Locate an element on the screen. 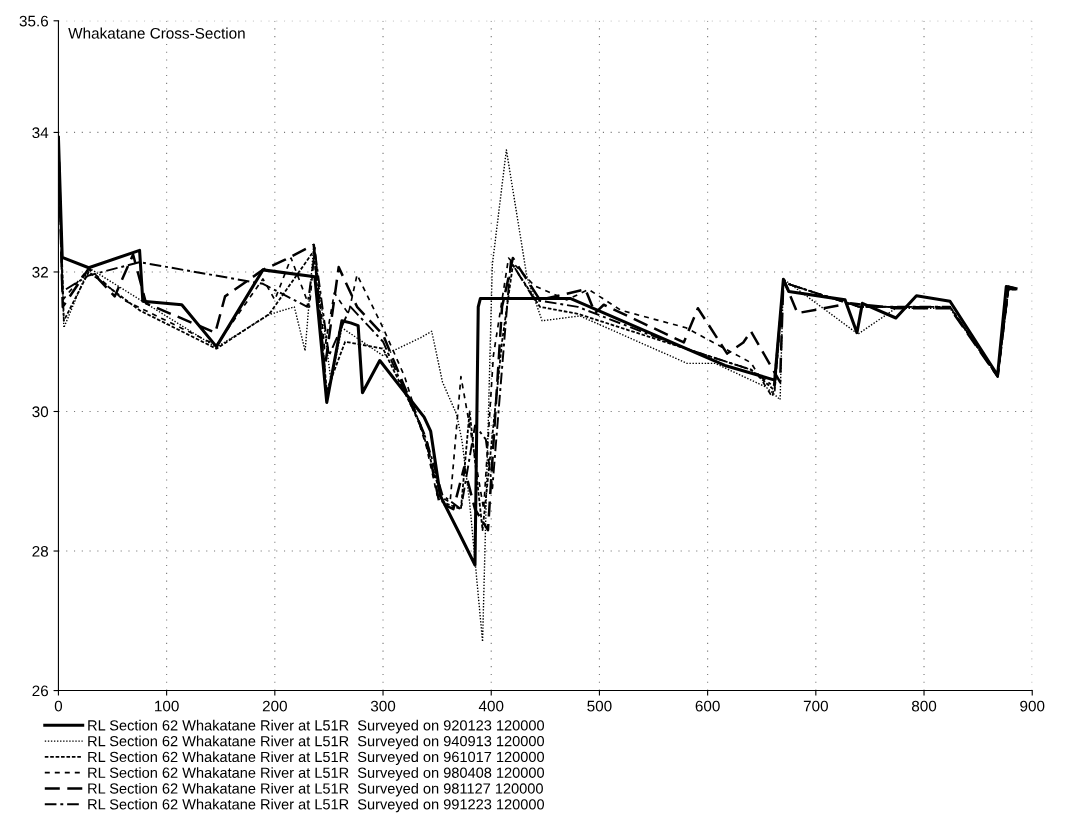  legend-label: RL Section 62 Whakatane River at L51R Surveyed on 991223 120000 is located at coordinates (316, 805).